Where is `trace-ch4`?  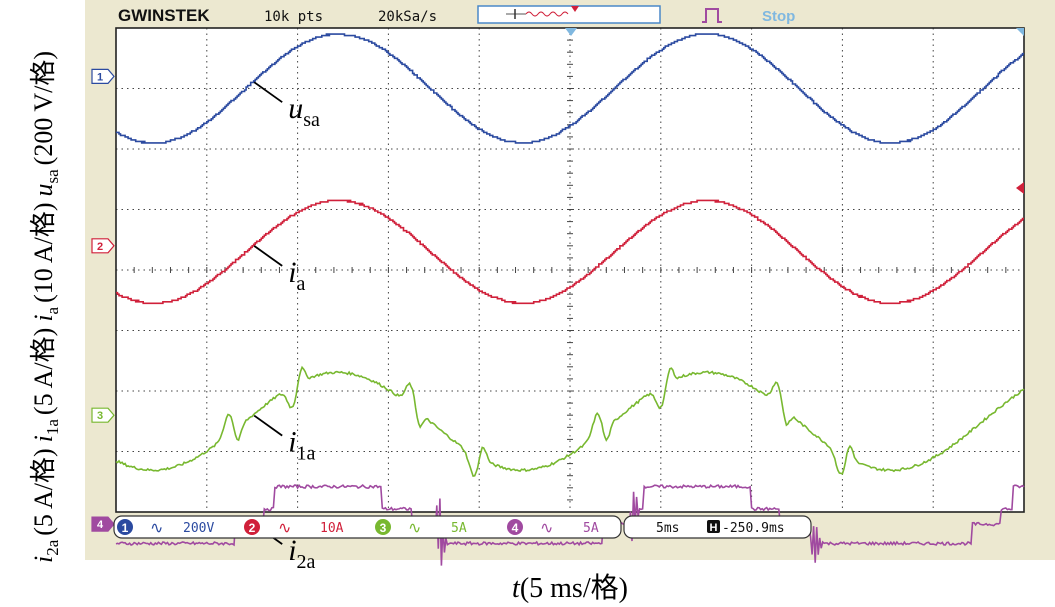 trace-ch4 is located at coordinates (570, 524).